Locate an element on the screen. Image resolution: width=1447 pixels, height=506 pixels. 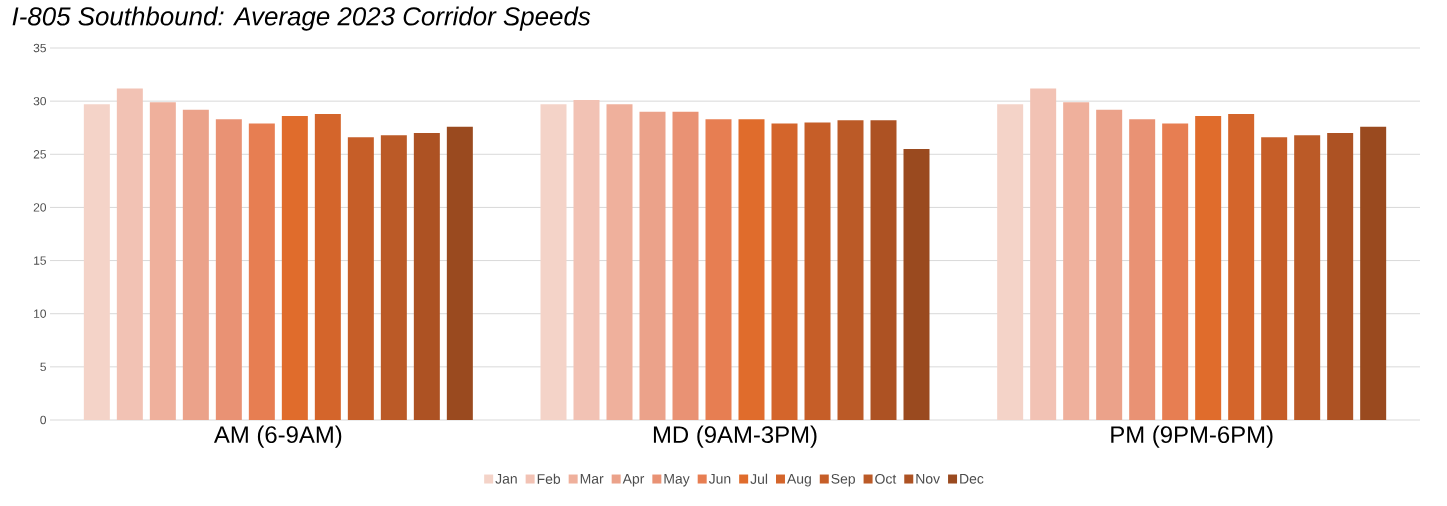
legend-label: Dec is located at coordinates (972, 478).